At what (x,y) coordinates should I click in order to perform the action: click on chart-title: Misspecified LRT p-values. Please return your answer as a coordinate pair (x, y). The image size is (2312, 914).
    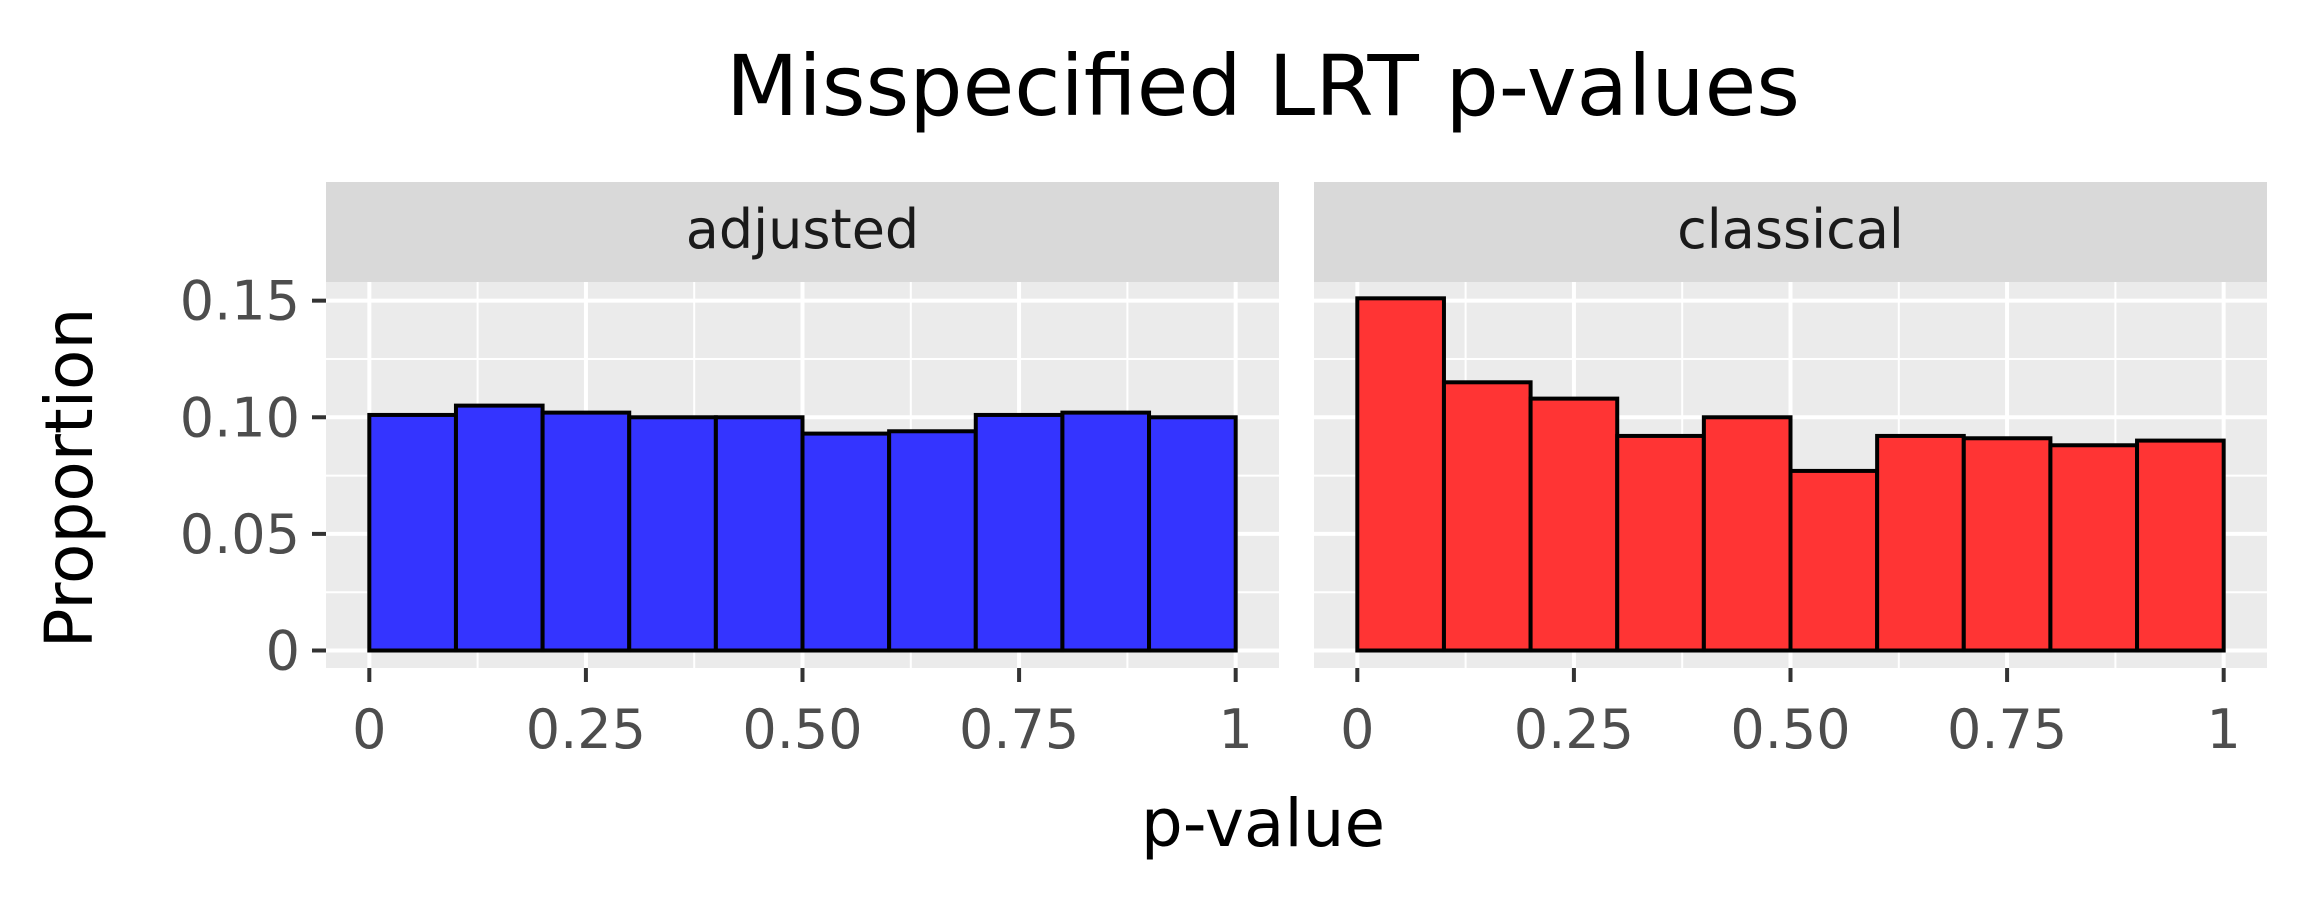
    Looking at the image, I should click on (1263, 86).